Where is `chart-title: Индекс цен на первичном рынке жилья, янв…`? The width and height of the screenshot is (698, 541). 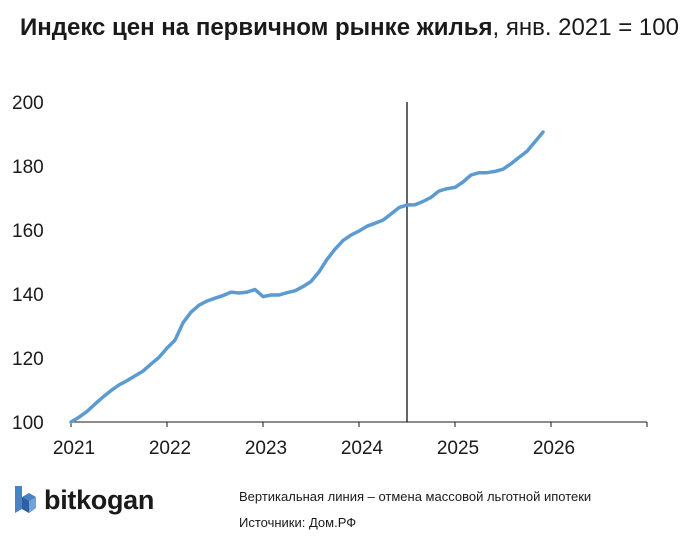
chart-title: Индекс цен на первичном рынке жилья, янв… is located at coordinates (350, 27).